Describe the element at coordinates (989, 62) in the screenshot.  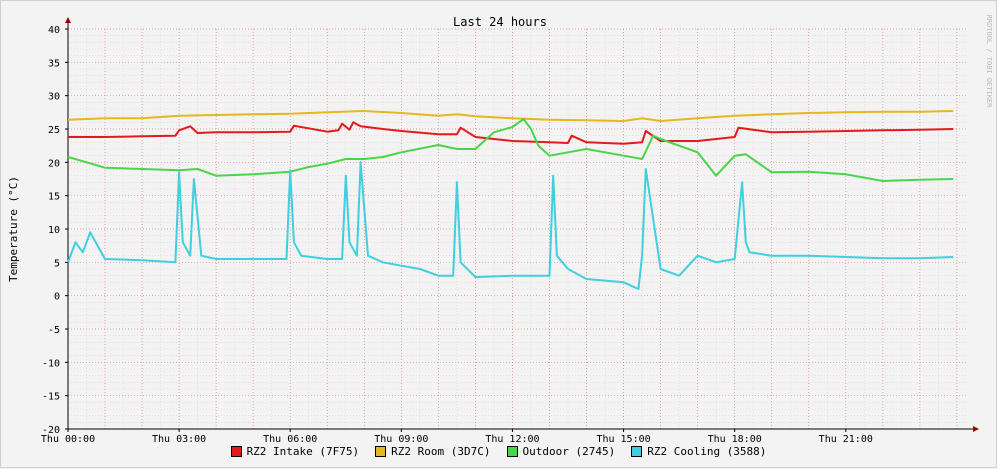
I see `watermark: RRDTOOL / TOBI OETIKER` at that location.